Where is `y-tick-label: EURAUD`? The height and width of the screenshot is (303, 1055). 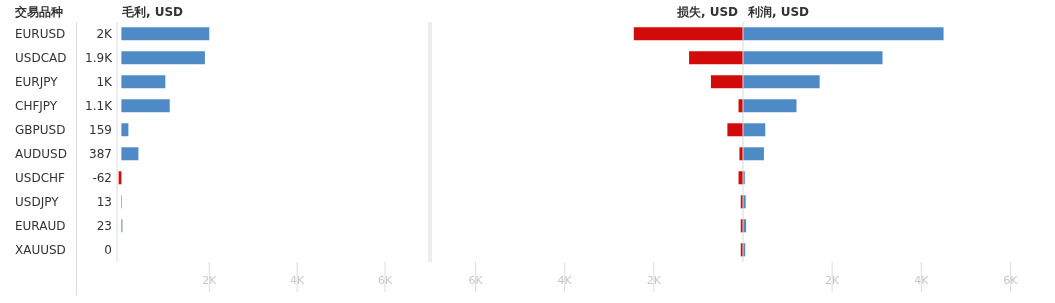 y-tick-label: EURAUD is located at coordinates (40, 226).